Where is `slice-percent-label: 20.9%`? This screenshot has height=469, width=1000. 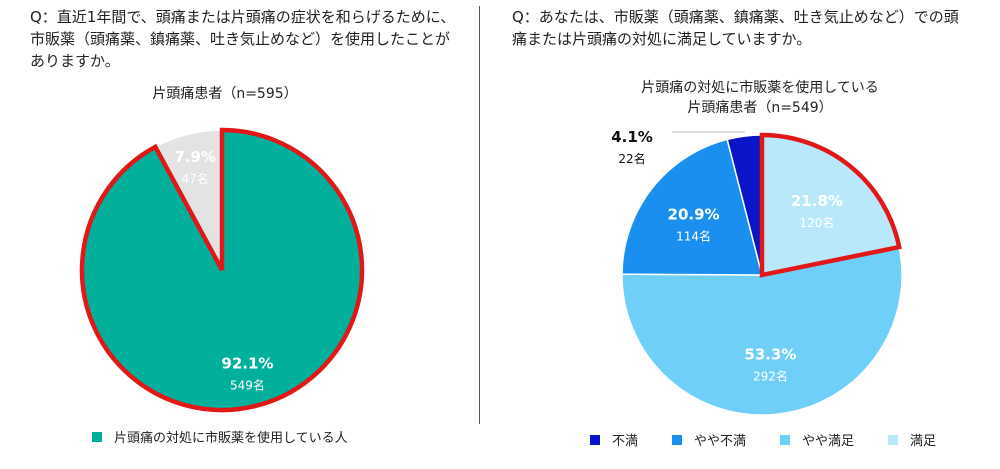
slice-percent-label: 20.9% is located at coordinates (694, 215).